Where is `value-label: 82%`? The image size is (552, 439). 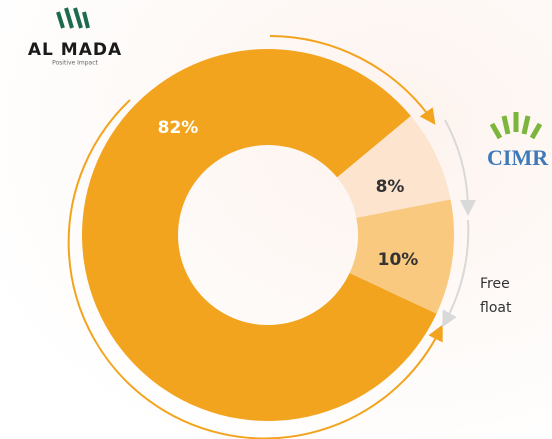 value-label: 82% is located at coordinates (178, 128).